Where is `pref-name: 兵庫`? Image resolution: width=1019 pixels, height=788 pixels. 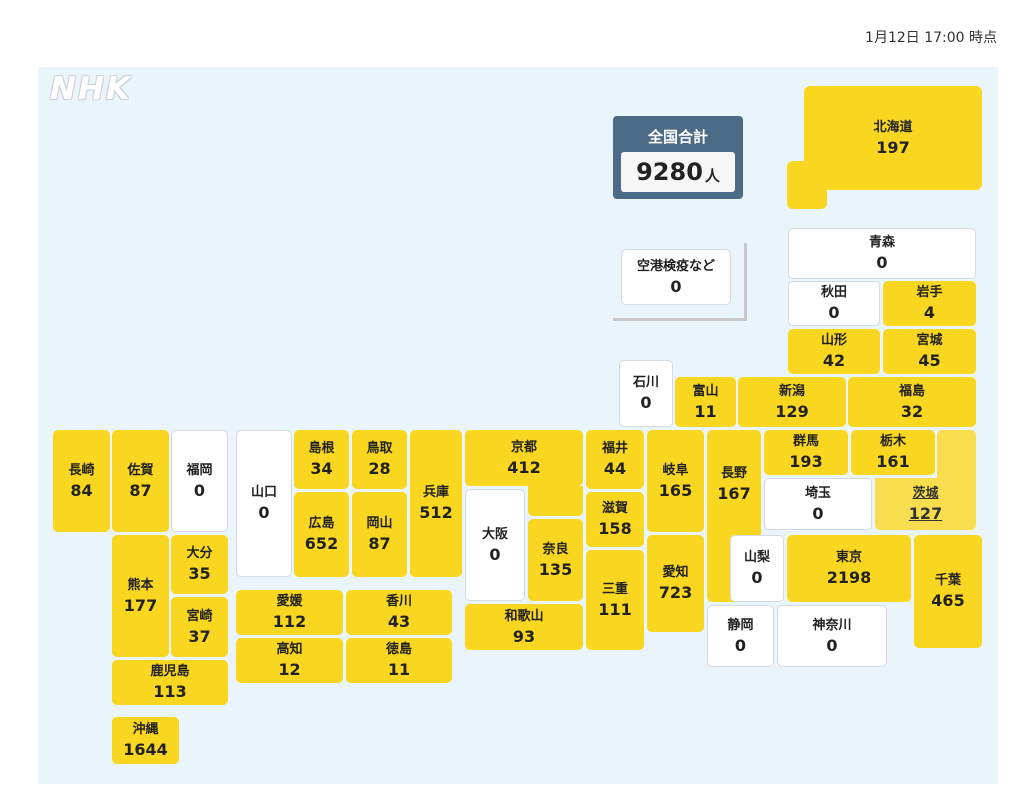 pref-name: 兵庫 is located at coordinates (435, 492).